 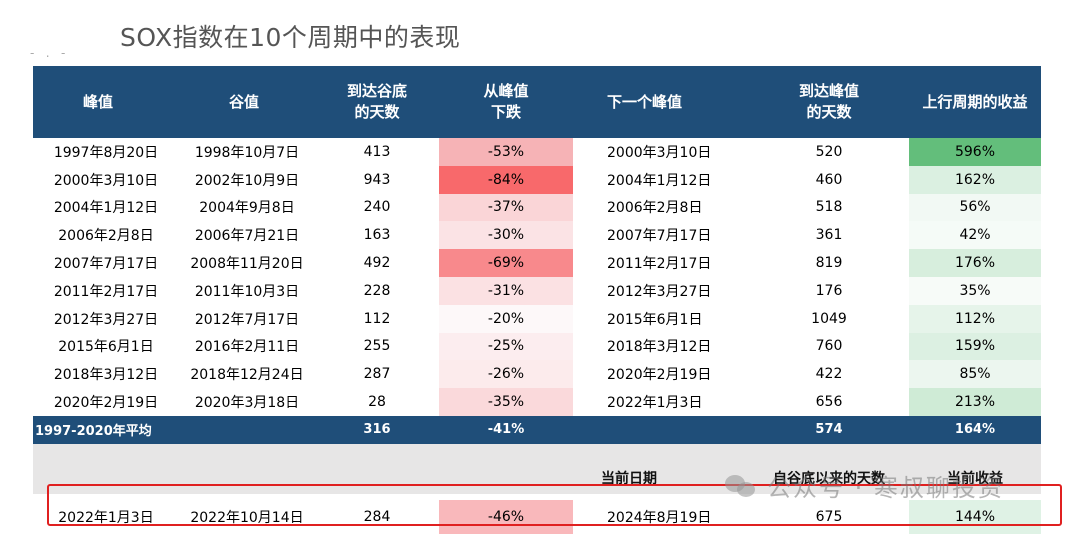 What do you see at coordinates (975, 430) in the screenshot?
I see `average-gain: 164%` at bounding box center [975, 430].